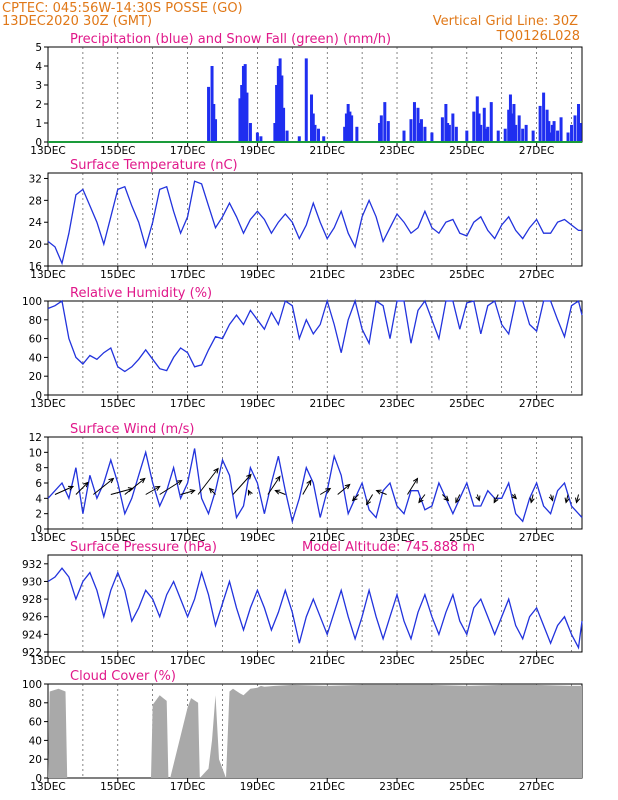 The image size is (618, 800). I want to click on series-line, so click(315, 335).